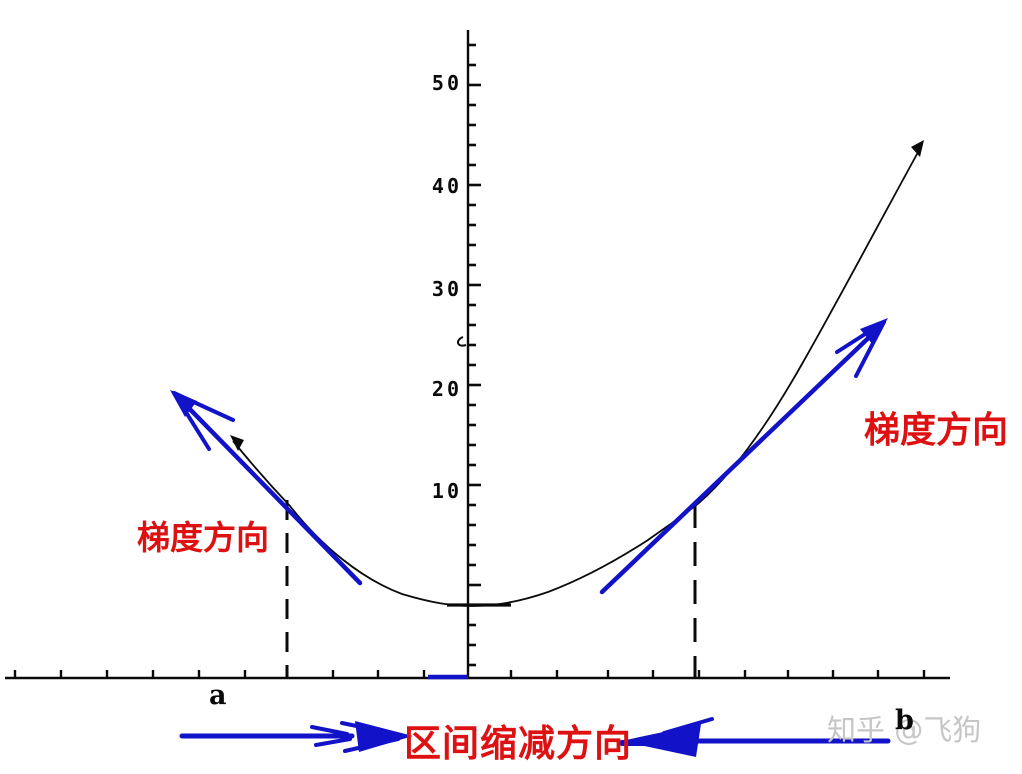  Describe the element at coordinates (446, 83) in the screenshot. I see `y-tick-label-50: 50` at that location.